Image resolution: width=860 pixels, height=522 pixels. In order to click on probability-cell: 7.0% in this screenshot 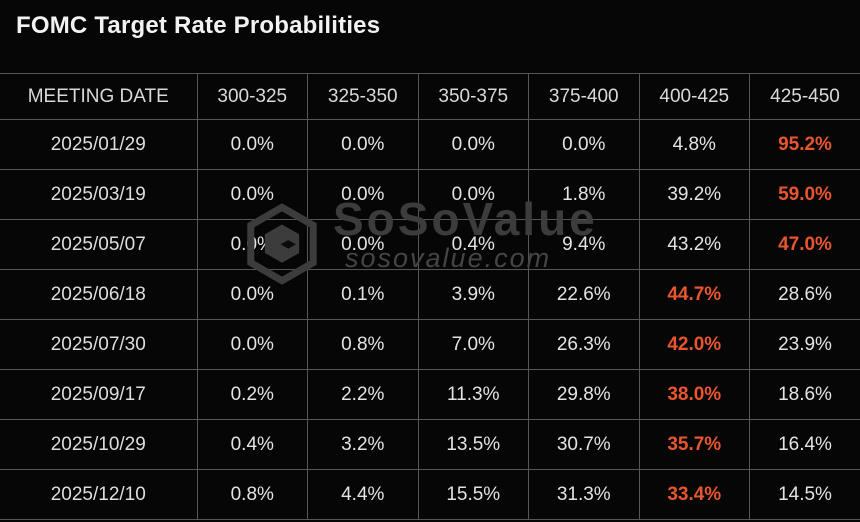, I will do `click(473, 344)`.